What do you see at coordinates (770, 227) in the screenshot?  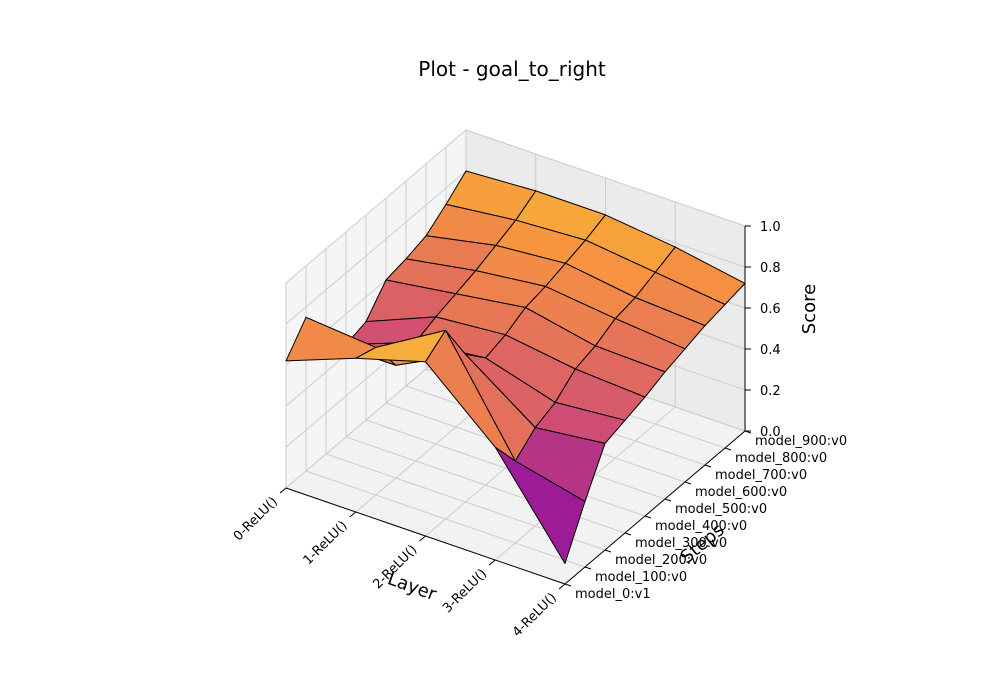 I see `score-tick-label: 1.0` at bounding box center [770, 227].